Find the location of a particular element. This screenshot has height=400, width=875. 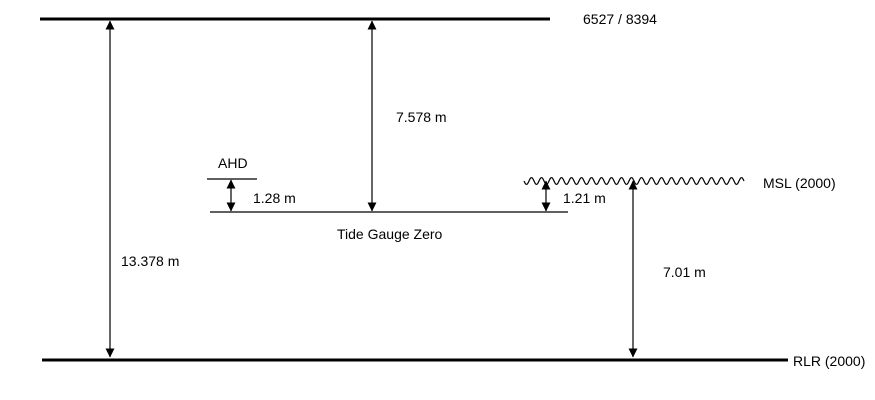

ahd-label: AHD is located at coordinates (233, 163).